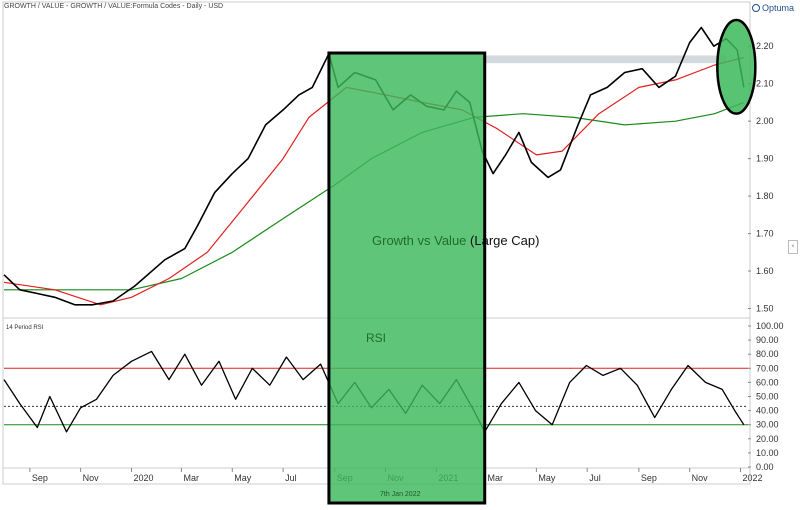 Image resolution: width=800 pixels, height=510 pixels. I want to click on rsi-y-tick-label: 50.00, so click(767, 397).